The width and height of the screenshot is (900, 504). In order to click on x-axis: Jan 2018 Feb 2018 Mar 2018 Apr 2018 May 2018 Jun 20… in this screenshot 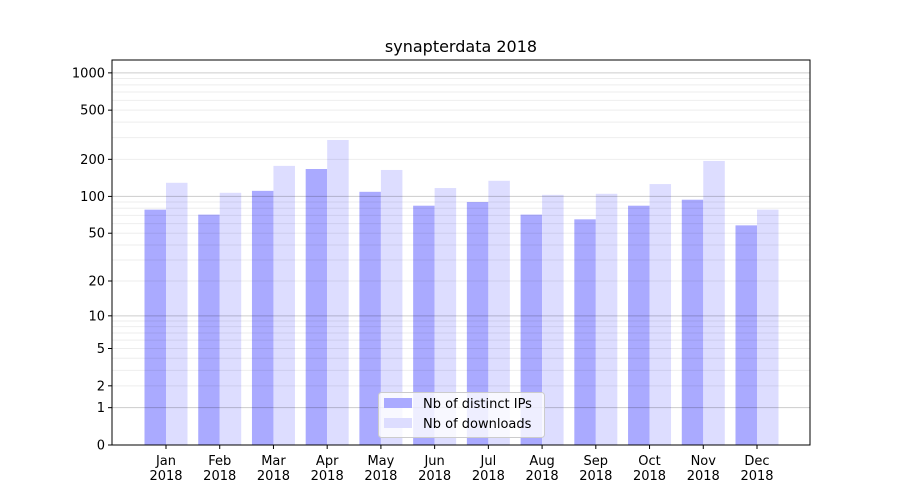, I will do `click(461, 464)`.